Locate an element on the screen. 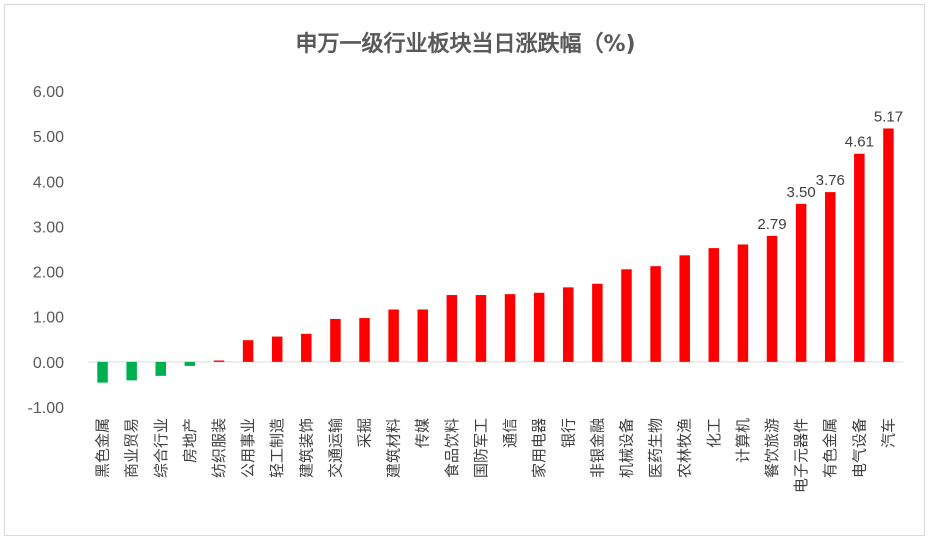  data-label: 3.50 is located at coordinates (801, 192).